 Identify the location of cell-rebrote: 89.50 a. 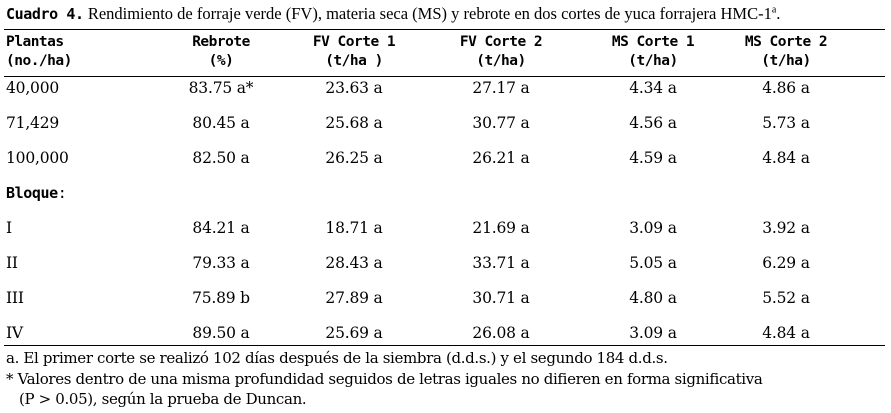
(221, 333).